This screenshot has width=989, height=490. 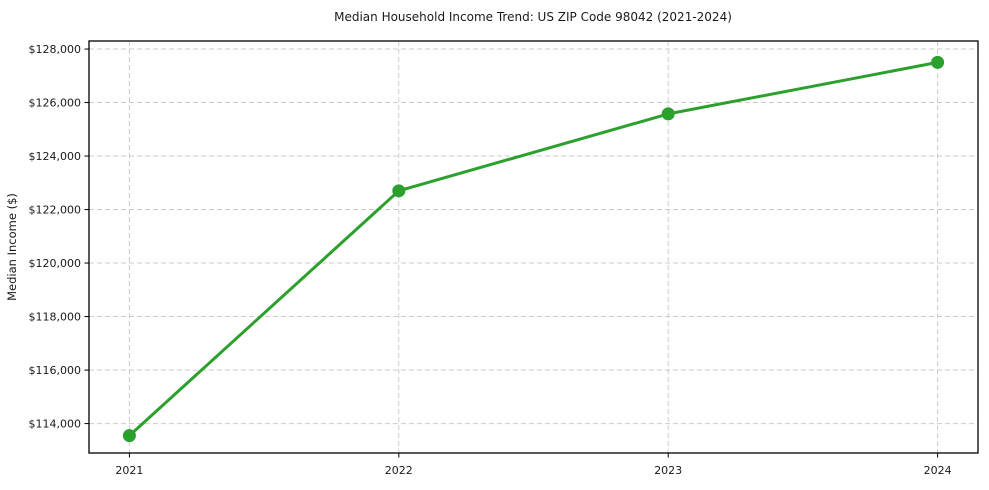 What do you see at coordinates (55, 370) in the screenshot?
I see `y-tick-label: $116,000` at bounding box center [55, 370].